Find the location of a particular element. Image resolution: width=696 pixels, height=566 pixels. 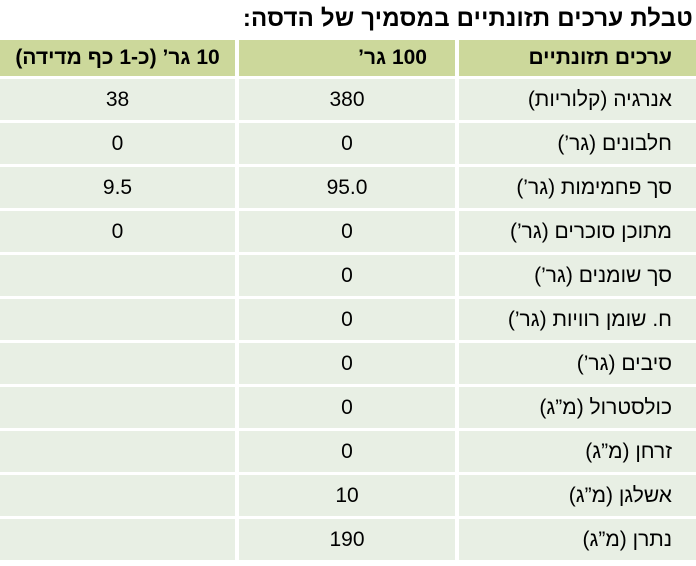

cell-nutrient-name: אשלגן (מ”ג) is located at coordinates (577, 495).